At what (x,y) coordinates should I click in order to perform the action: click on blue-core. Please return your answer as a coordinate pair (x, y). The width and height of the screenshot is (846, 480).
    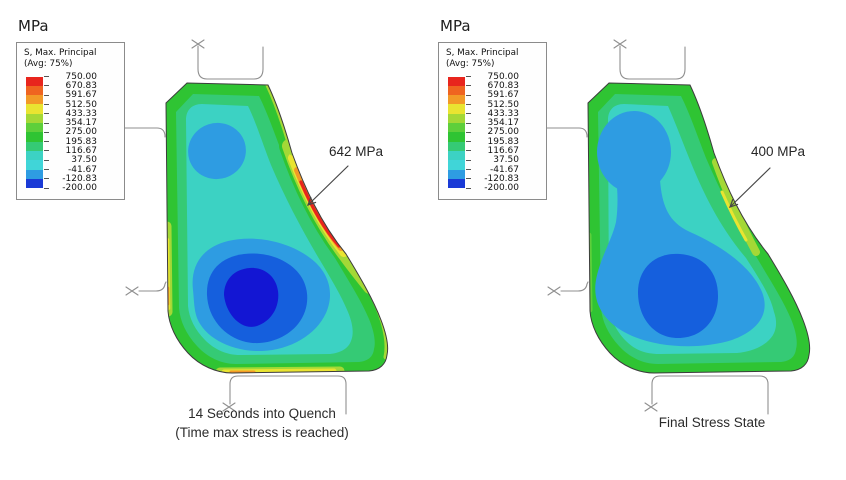
    Looking at the image, I should click on (678, 295).